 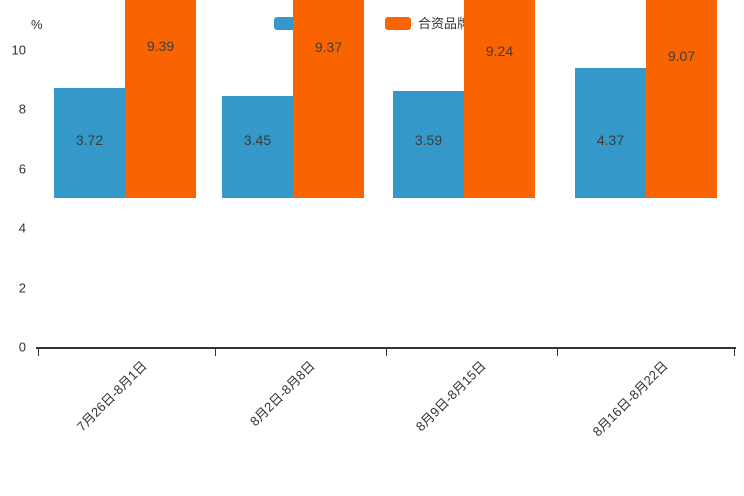 What do you see at coordinates (22, 109) in the screenshot?
I see `y-axis-tick-label: 8` at bounding box center [22, 109].